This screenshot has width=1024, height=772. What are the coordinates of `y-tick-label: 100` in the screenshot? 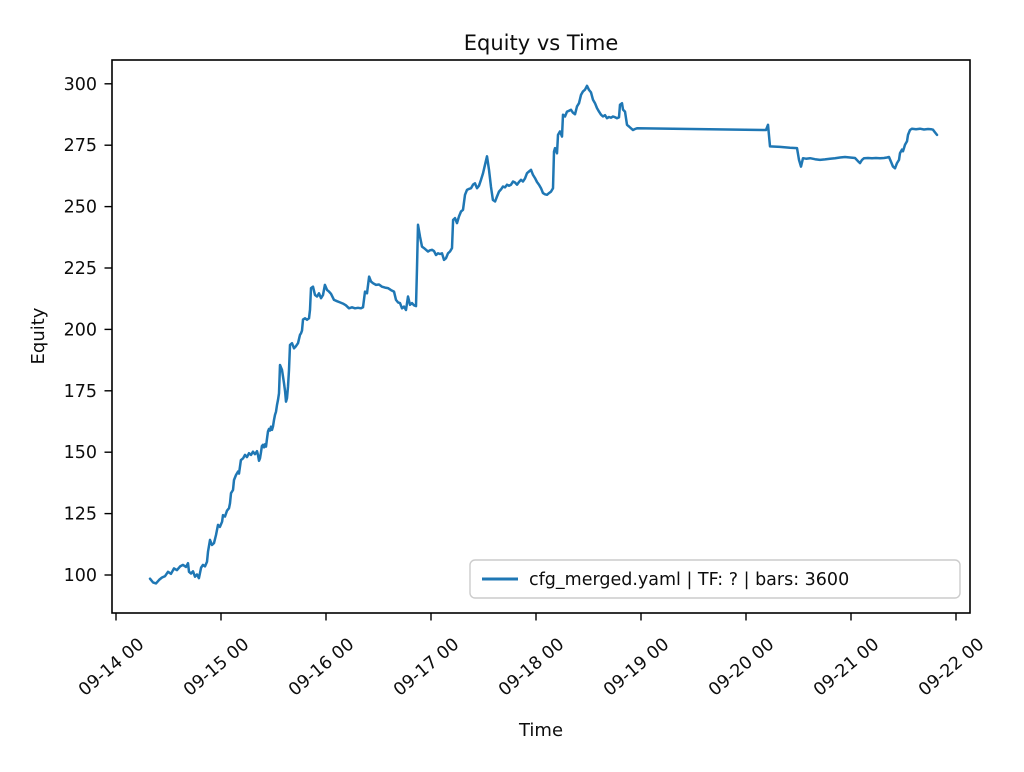 It's located at (80, 576).